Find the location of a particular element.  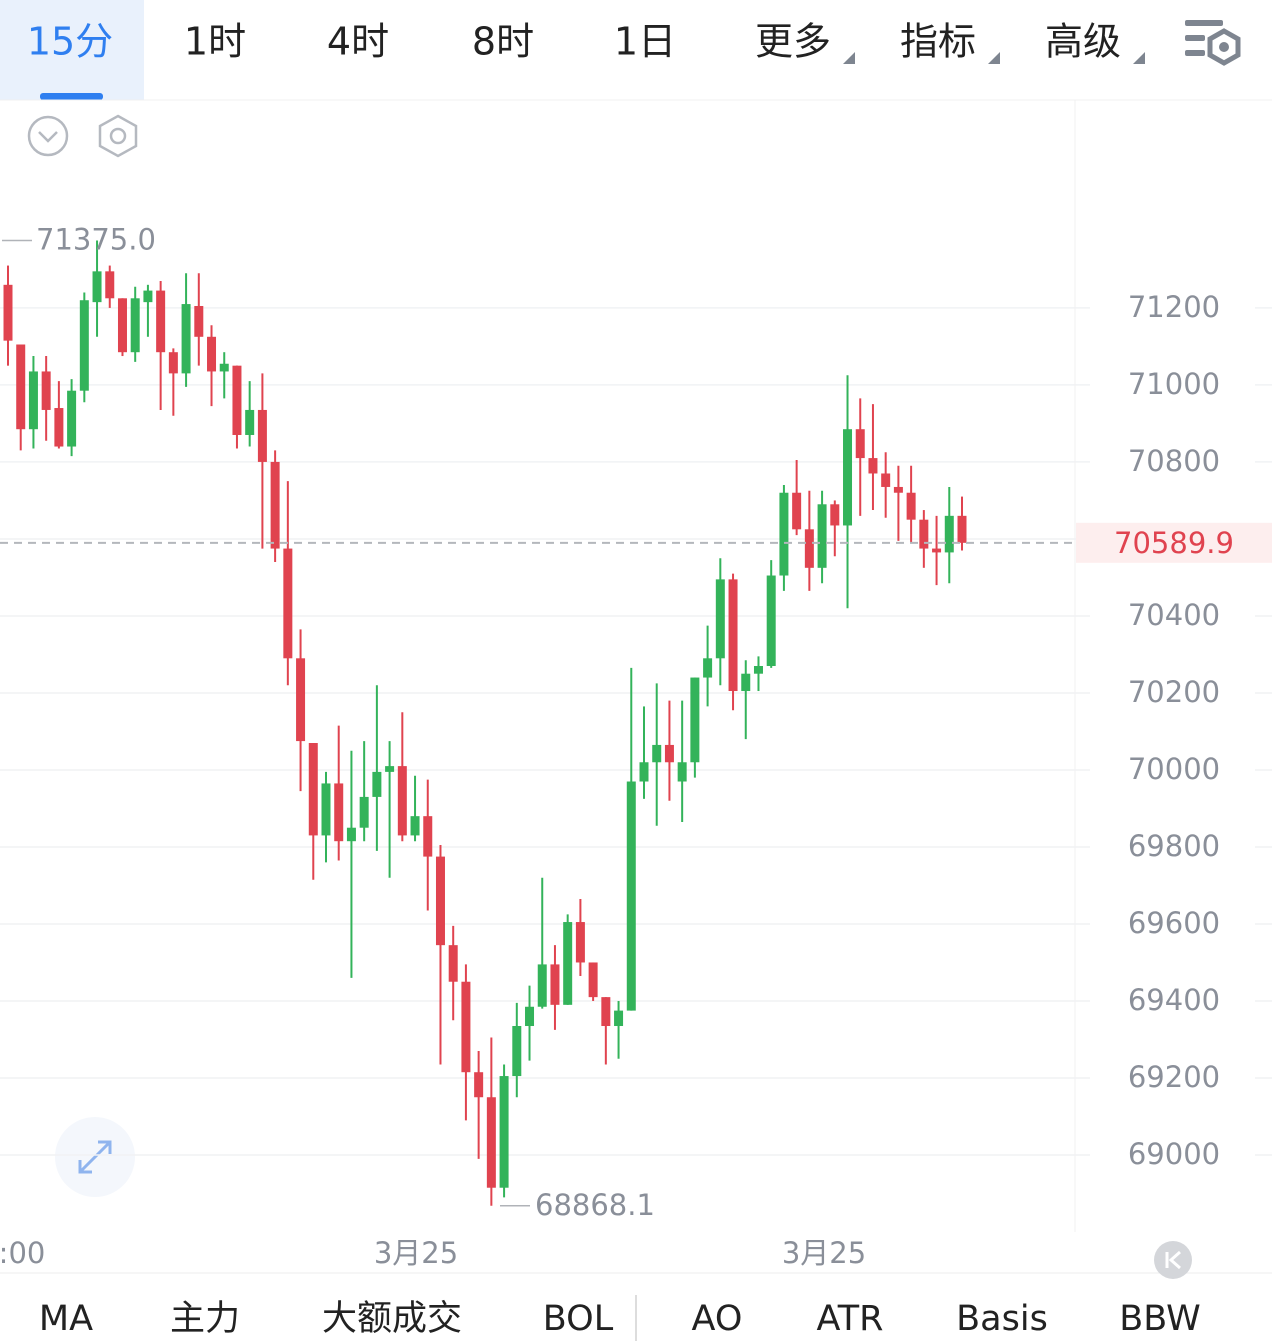

y-tick-label: 71000 is located at coordinates (1174, 384).